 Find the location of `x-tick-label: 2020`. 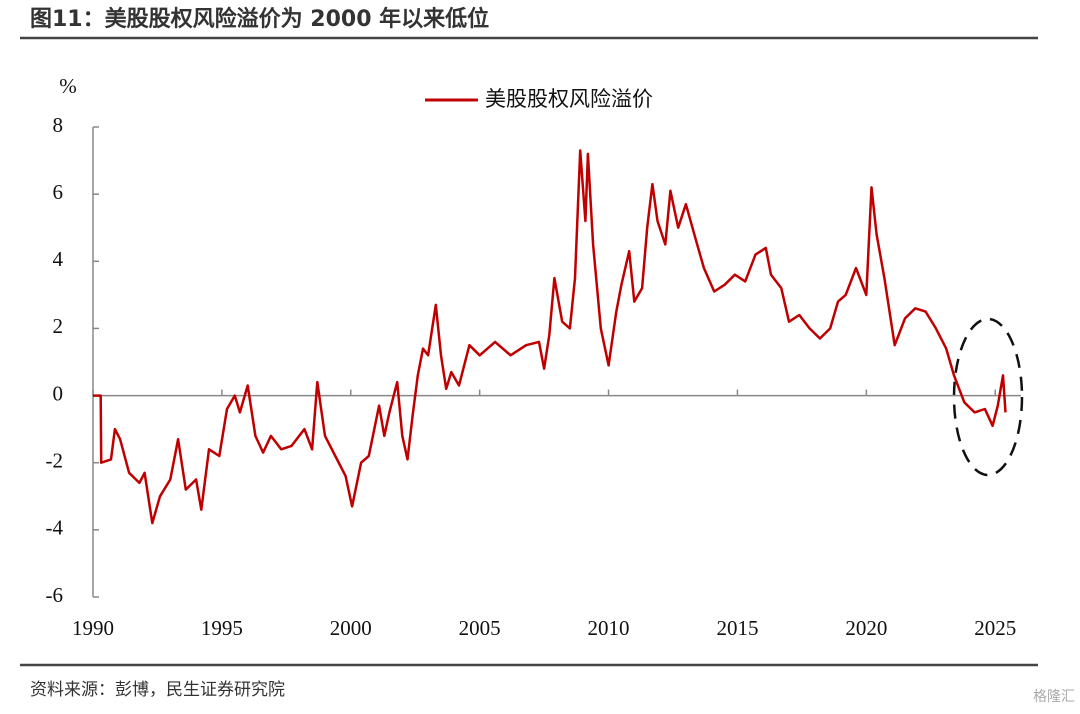

x-tick-label: 2020 is located at coordinates (866, 628).